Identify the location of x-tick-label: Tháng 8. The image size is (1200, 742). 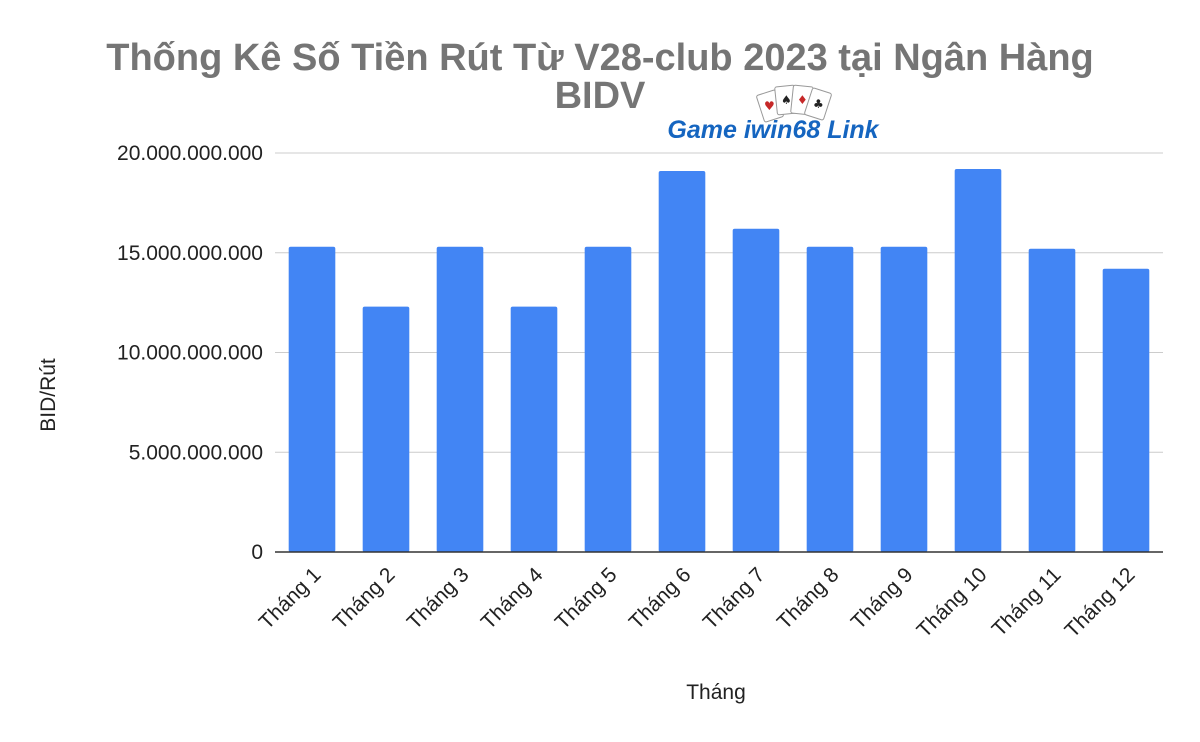
(808, 598).